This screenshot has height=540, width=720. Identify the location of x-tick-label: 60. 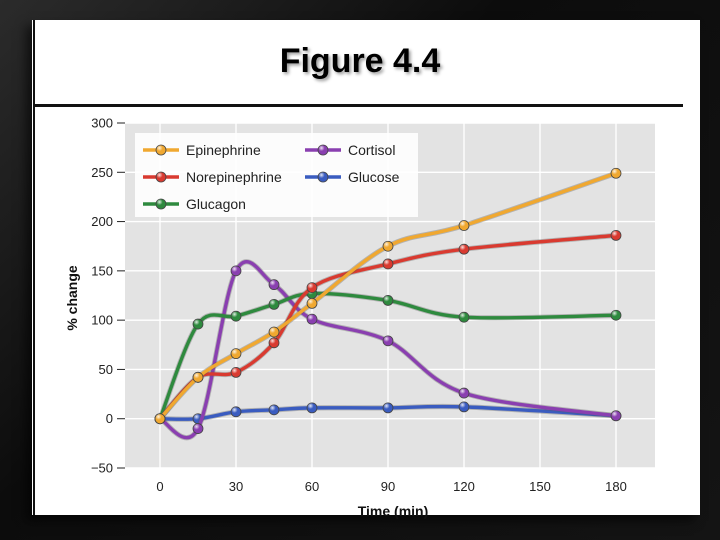
(312, 486).